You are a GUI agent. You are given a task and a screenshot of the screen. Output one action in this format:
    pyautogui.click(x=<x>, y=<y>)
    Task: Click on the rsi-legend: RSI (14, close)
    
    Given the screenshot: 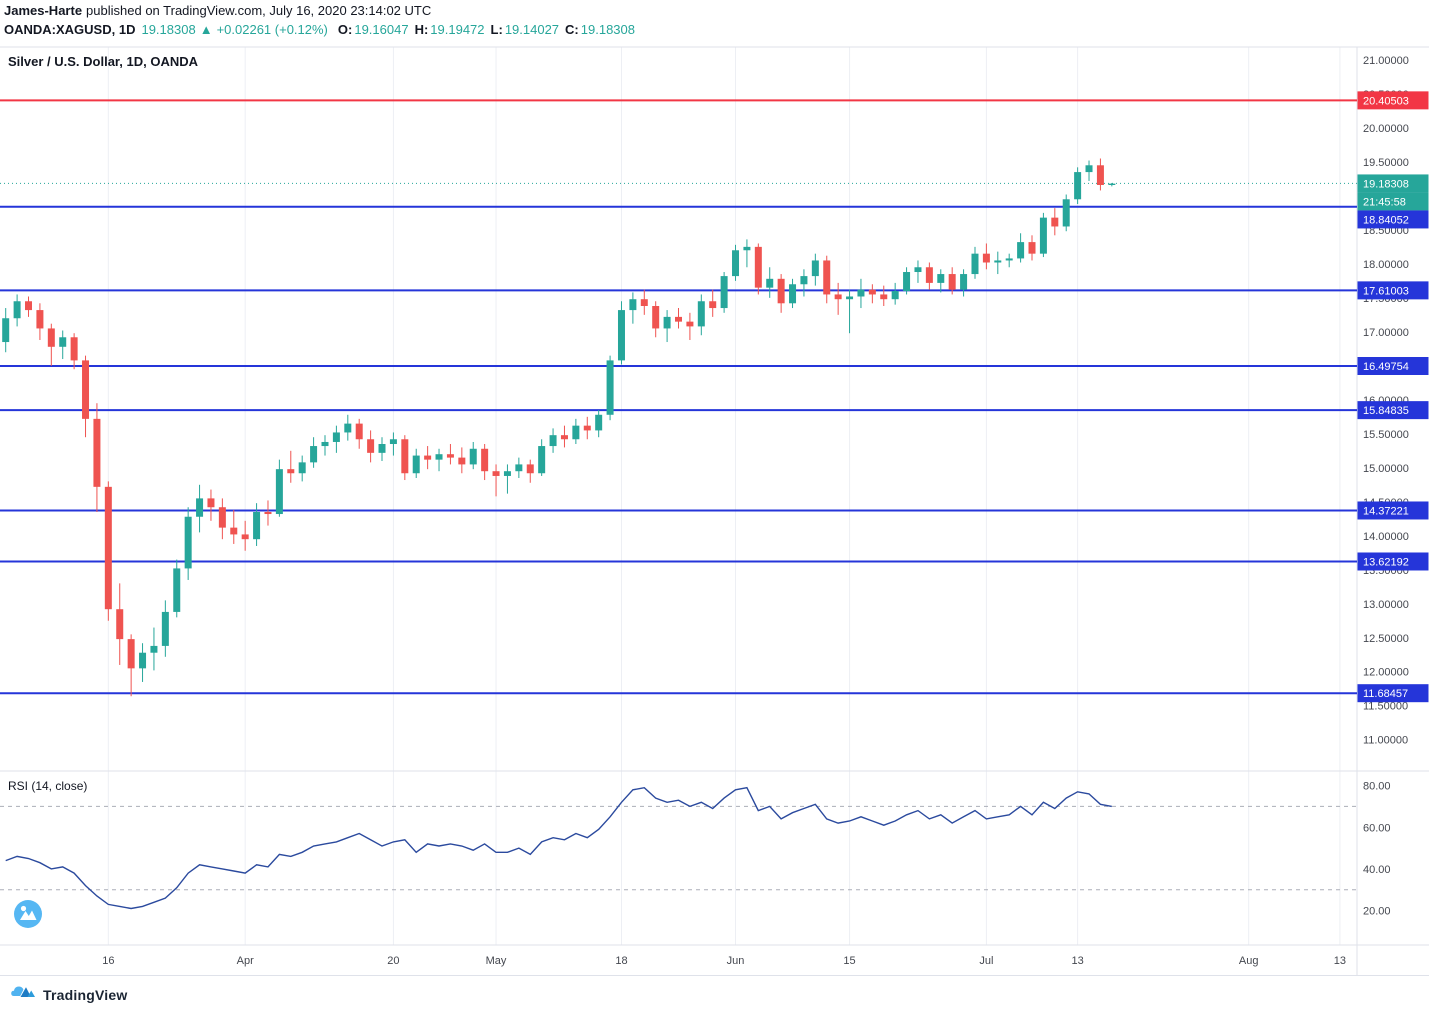 What is the action you would take?
    pyautogui.click(x=47, y=786)
    